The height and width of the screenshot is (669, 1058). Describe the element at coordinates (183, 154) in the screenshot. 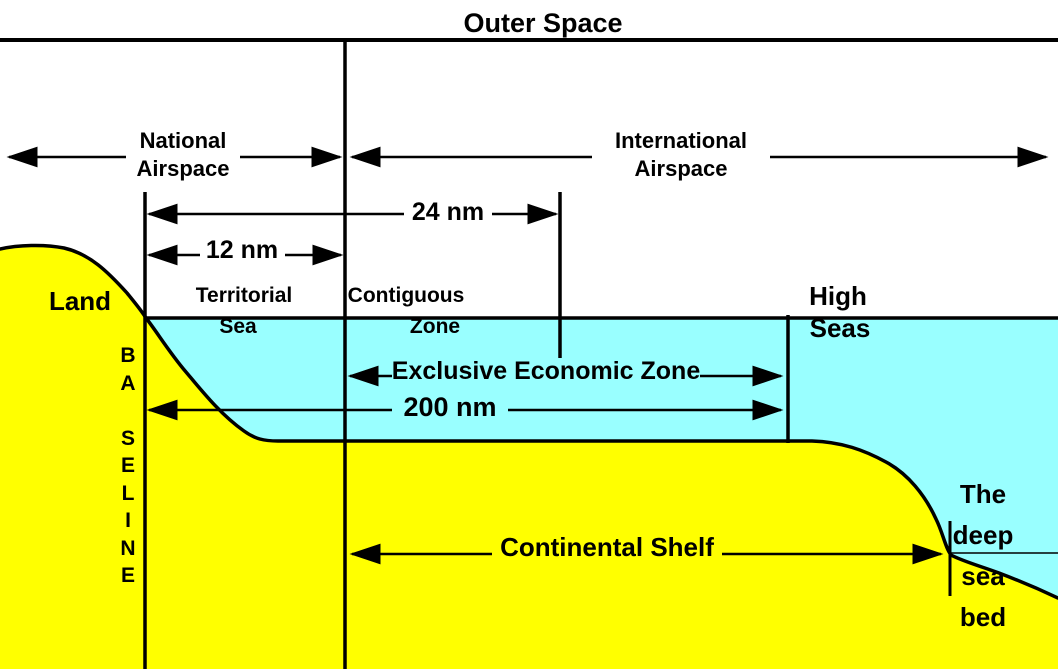

I see `national-airspace-label: National Airspace` at that location.